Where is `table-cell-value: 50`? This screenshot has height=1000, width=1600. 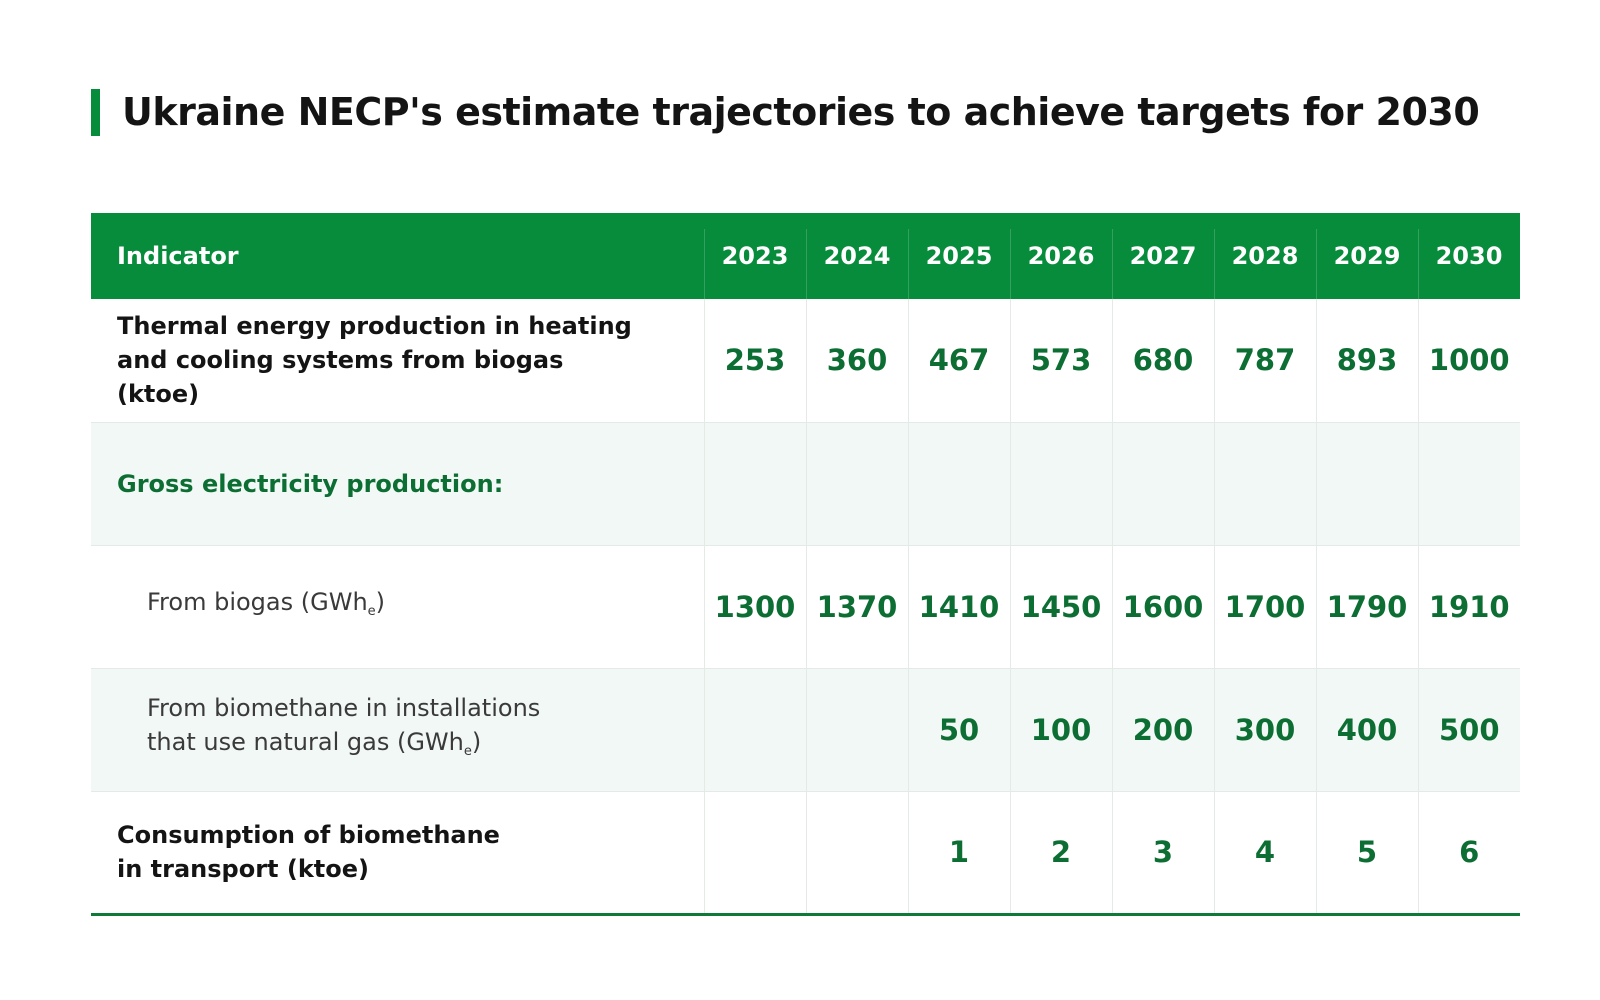 table-cell-value: 50 is located at coordinates (958, 730).